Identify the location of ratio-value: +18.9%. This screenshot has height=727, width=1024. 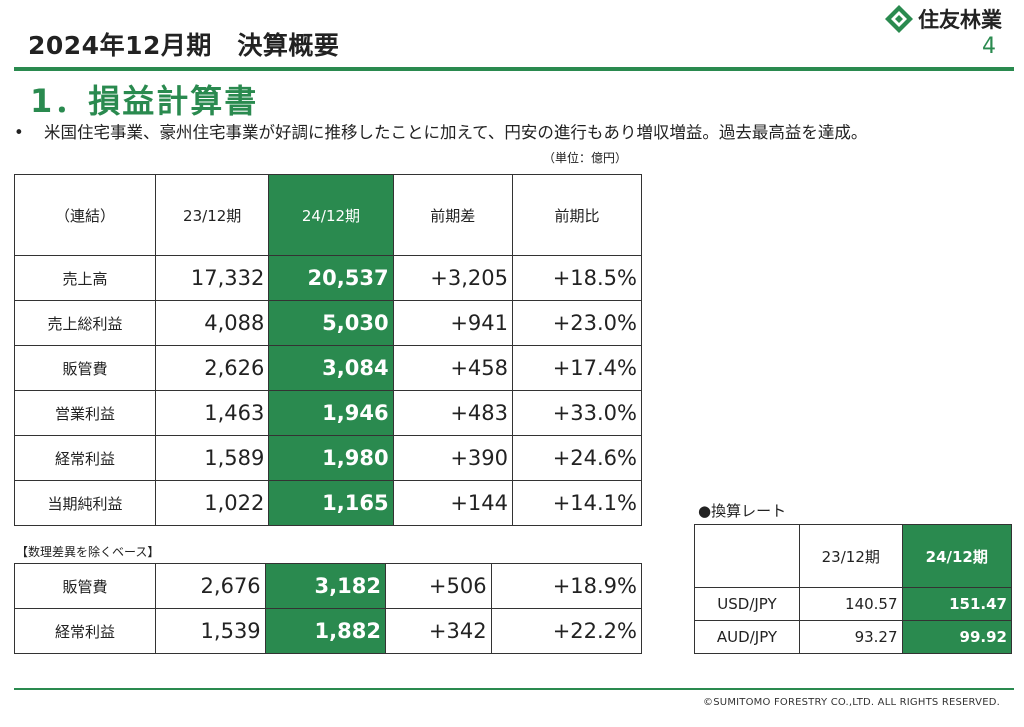
(566, 586).